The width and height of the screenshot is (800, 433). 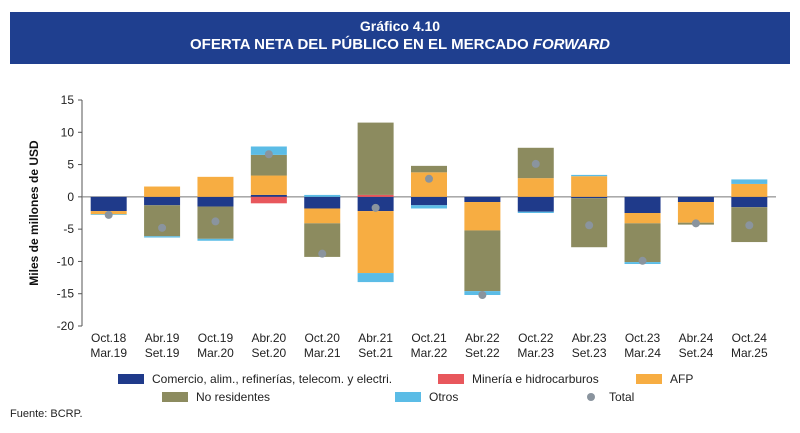 I want to click on x-tick-label: Set.24, so click(x=696, y=353).